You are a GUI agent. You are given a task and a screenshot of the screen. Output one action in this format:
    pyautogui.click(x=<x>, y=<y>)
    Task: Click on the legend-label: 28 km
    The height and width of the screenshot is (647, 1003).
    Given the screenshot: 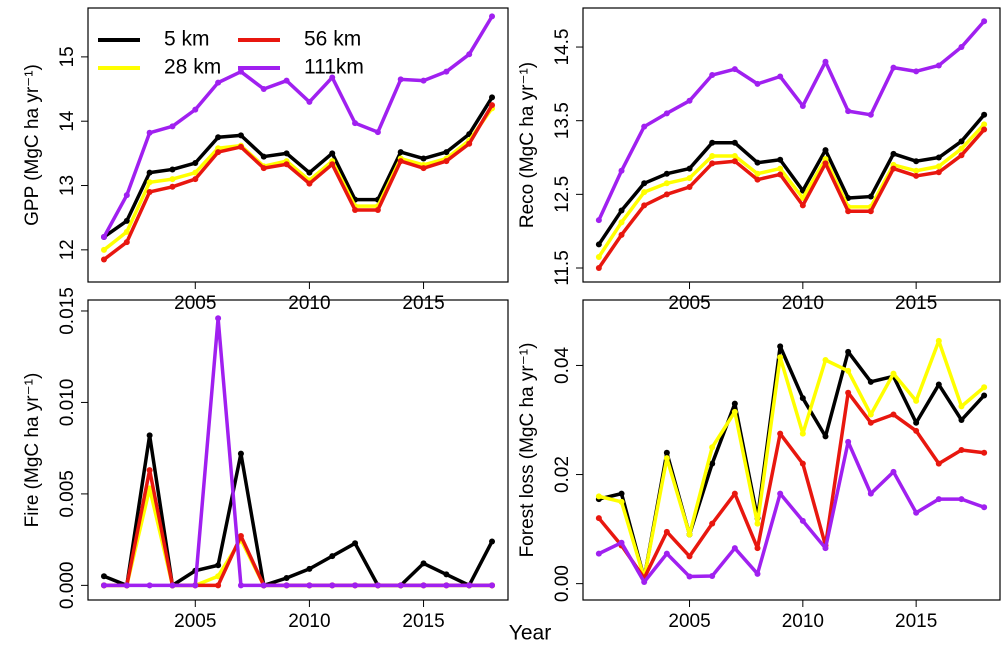 What is the action you would take?
    pyautogui.click(x=192, y=67)
    